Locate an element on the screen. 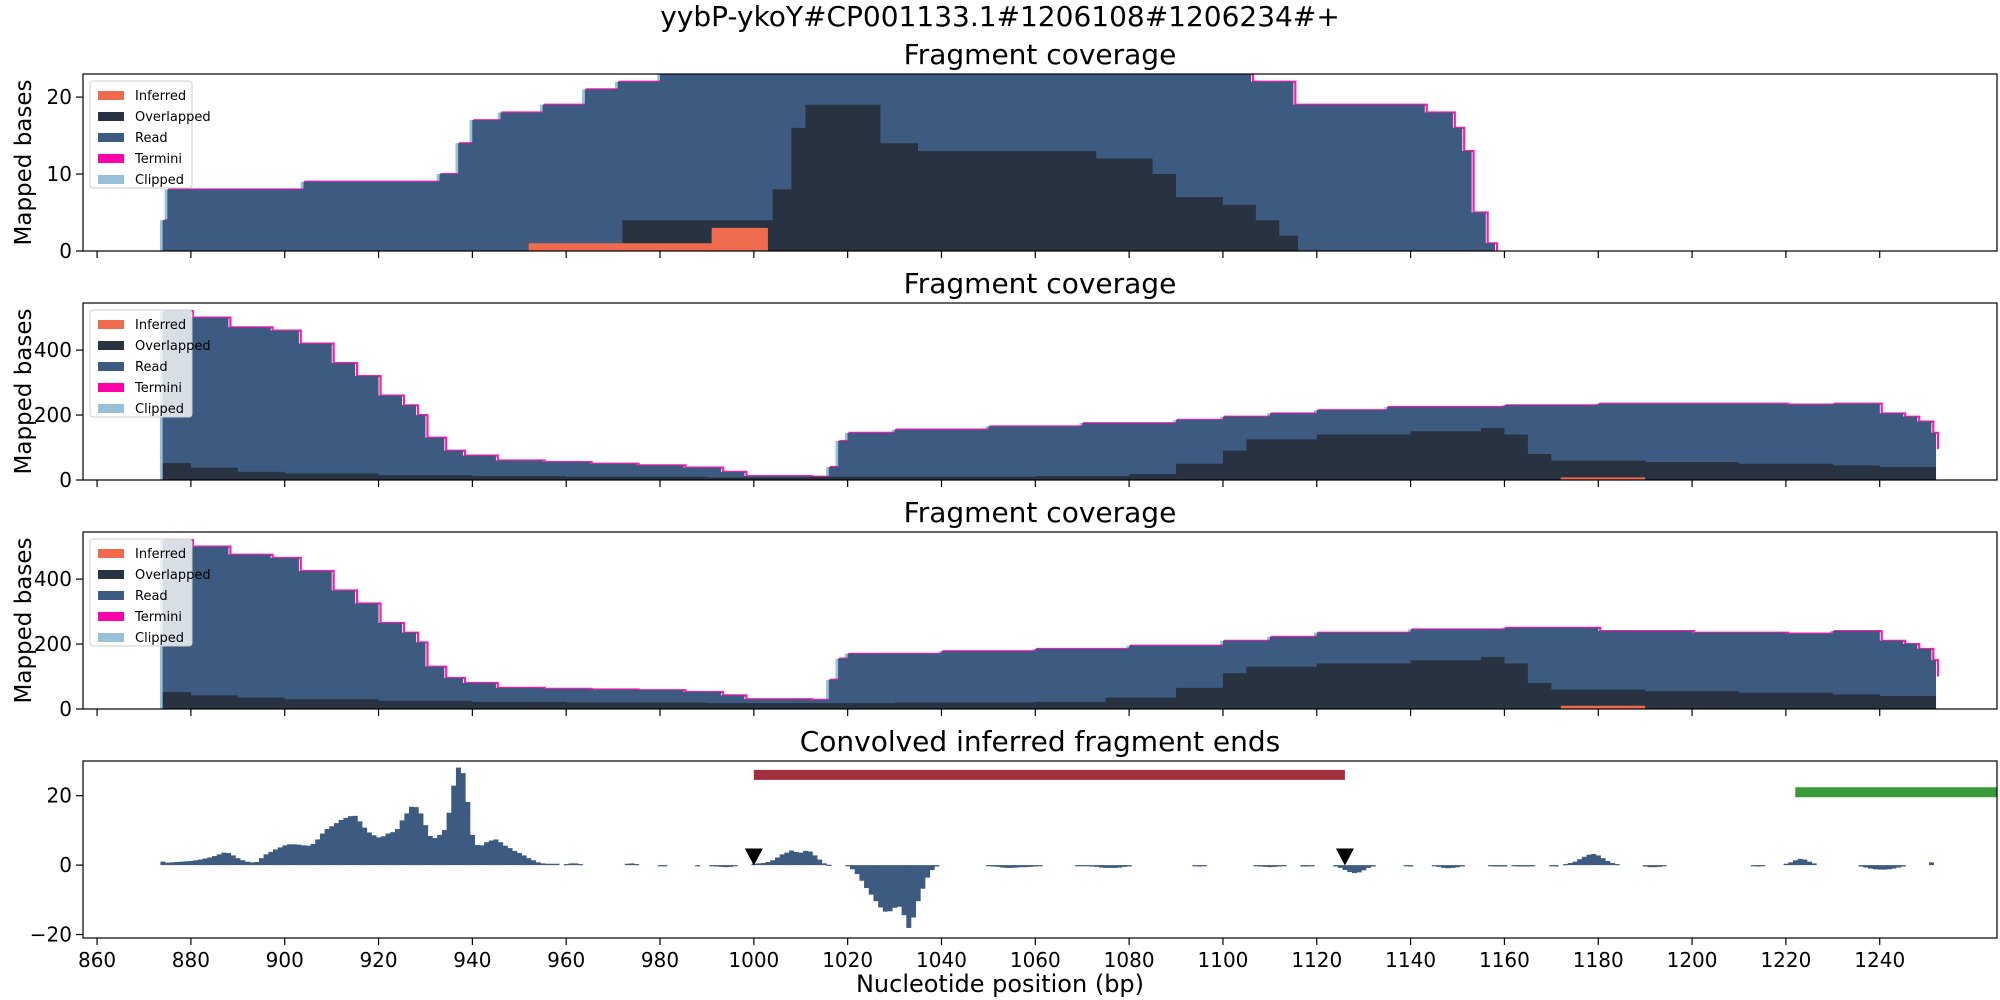  y-tick-label: 200 is located at coordinates (53, 644).